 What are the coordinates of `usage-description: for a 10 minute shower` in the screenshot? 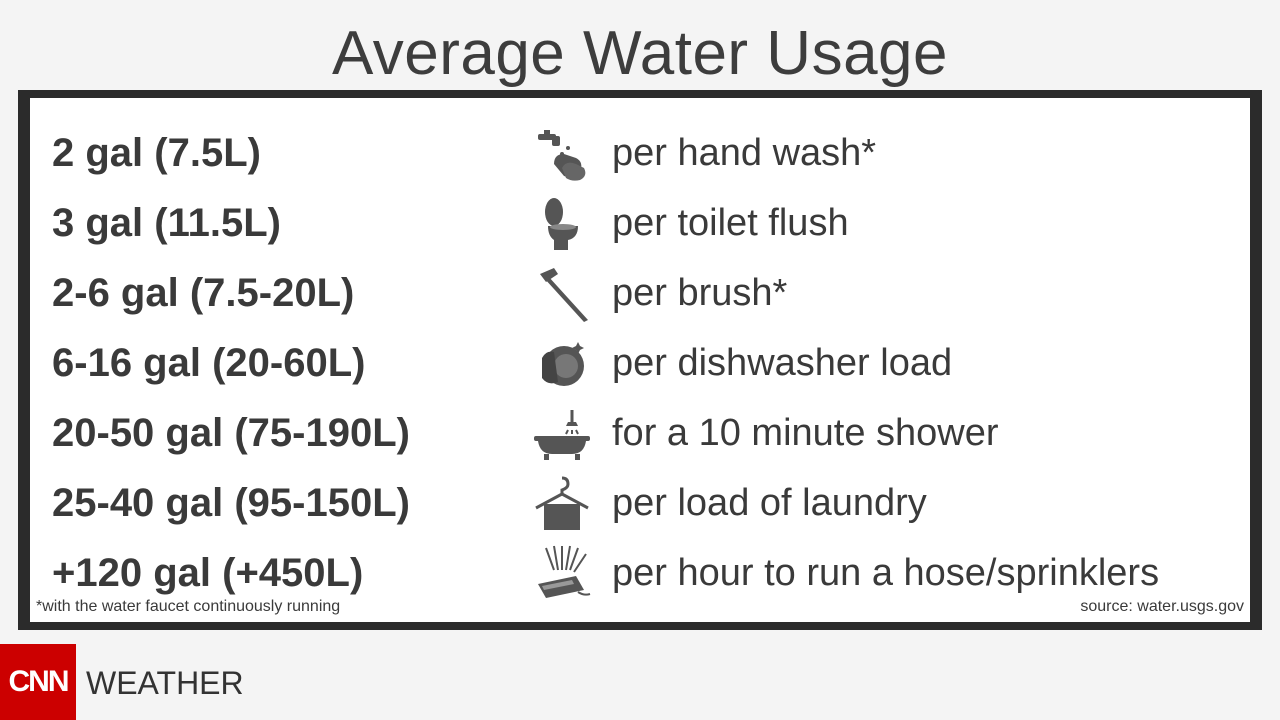 It's located at (805, 433).